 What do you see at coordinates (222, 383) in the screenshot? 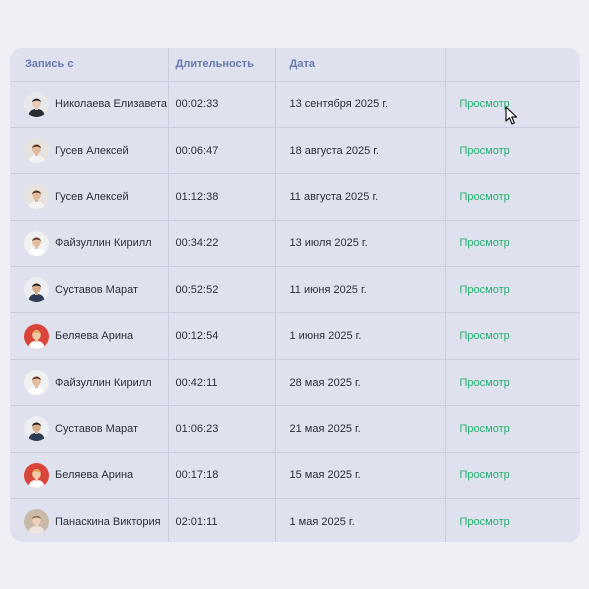
I see `cell-duration: 00:42:11` at bounding box center [222, 383].